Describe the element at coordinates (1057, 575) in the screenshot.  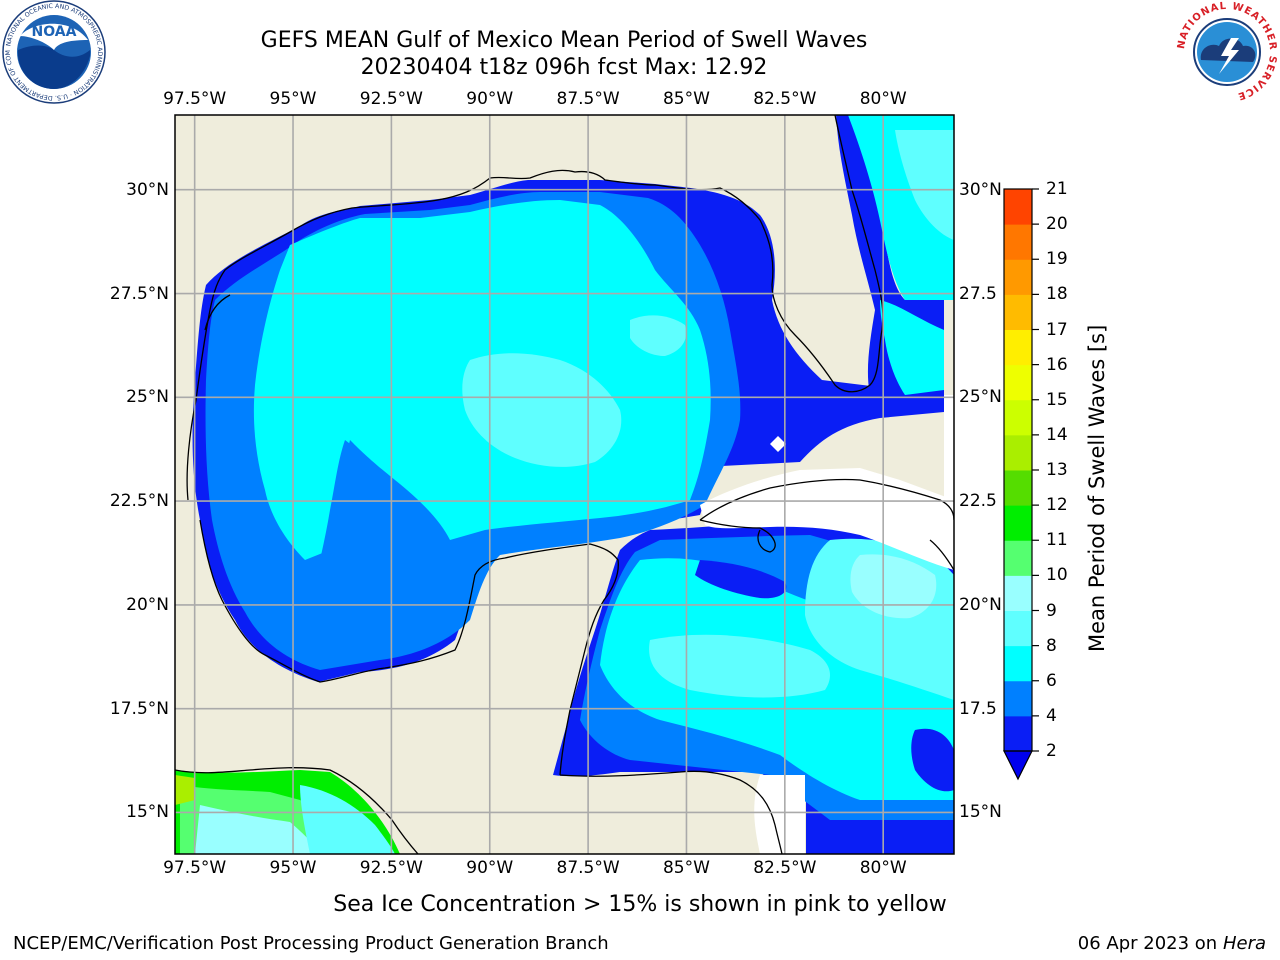
I see `colorbar-tick-label: 10` at that location.